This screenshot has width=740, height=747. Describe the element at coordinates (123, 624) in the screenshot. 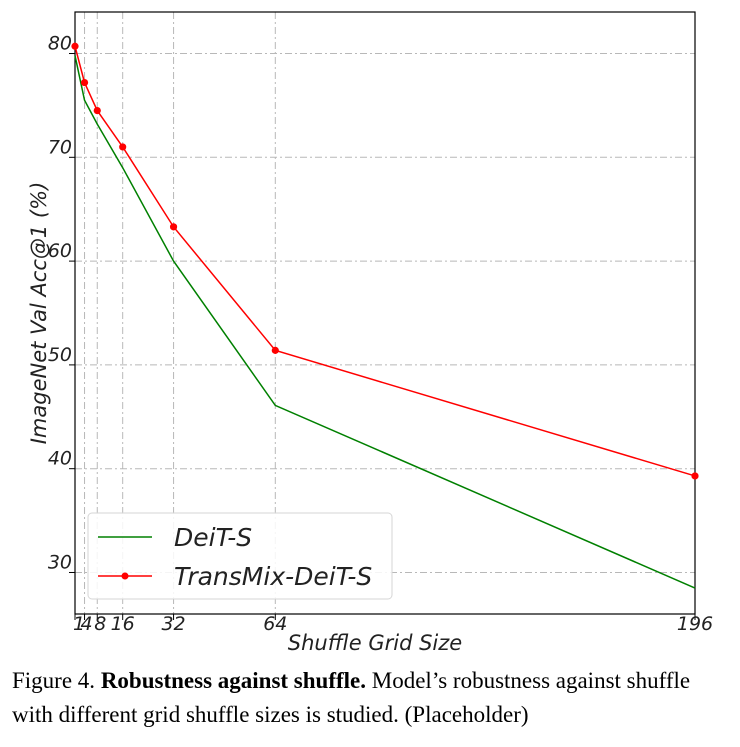

I see `x-tick-label: 16` at that location.